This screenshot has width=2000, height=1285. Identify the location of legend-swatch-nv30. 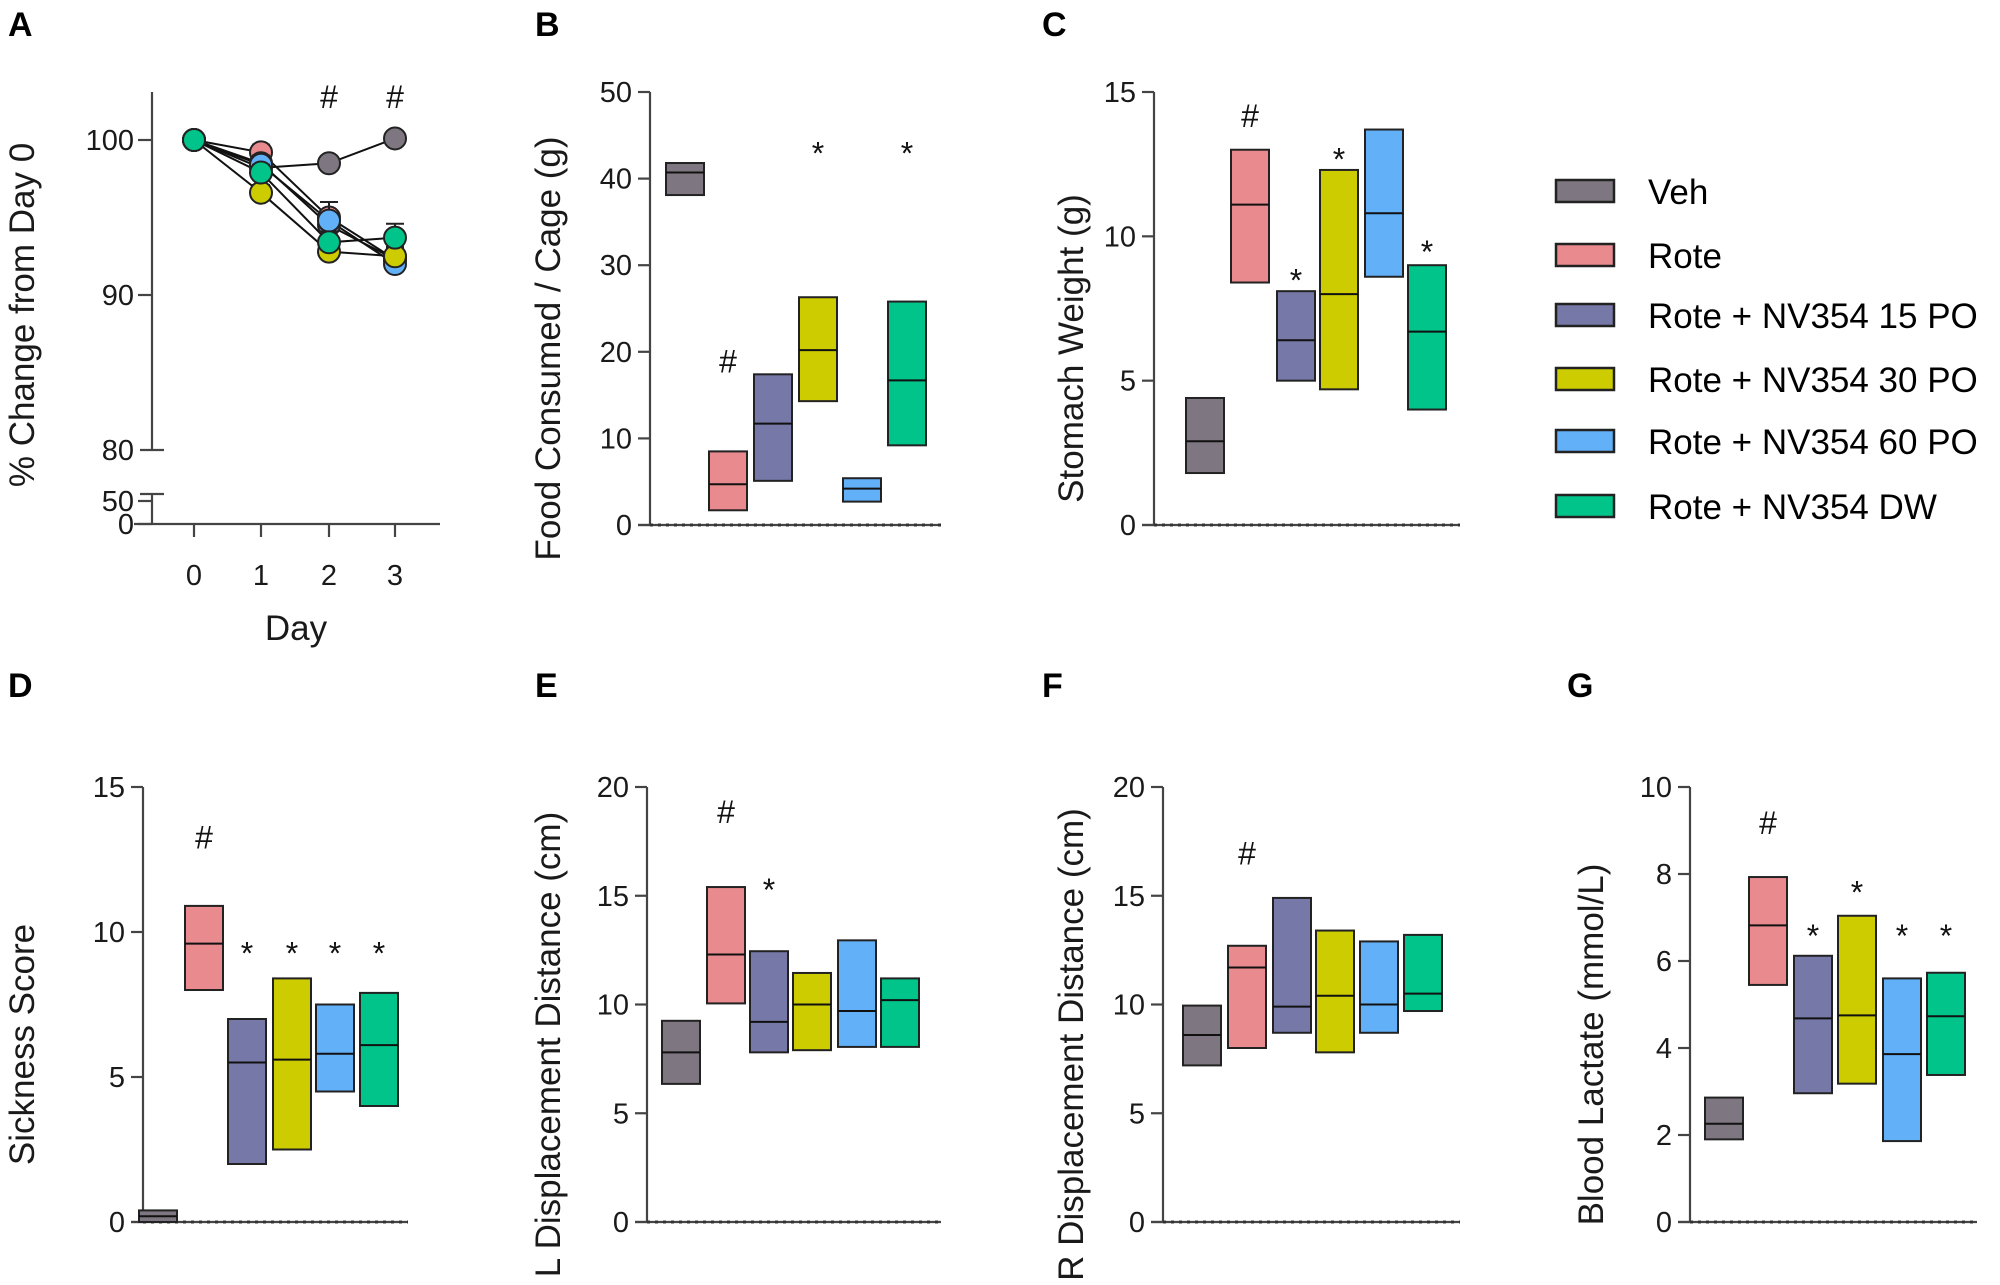
(1585, 379).